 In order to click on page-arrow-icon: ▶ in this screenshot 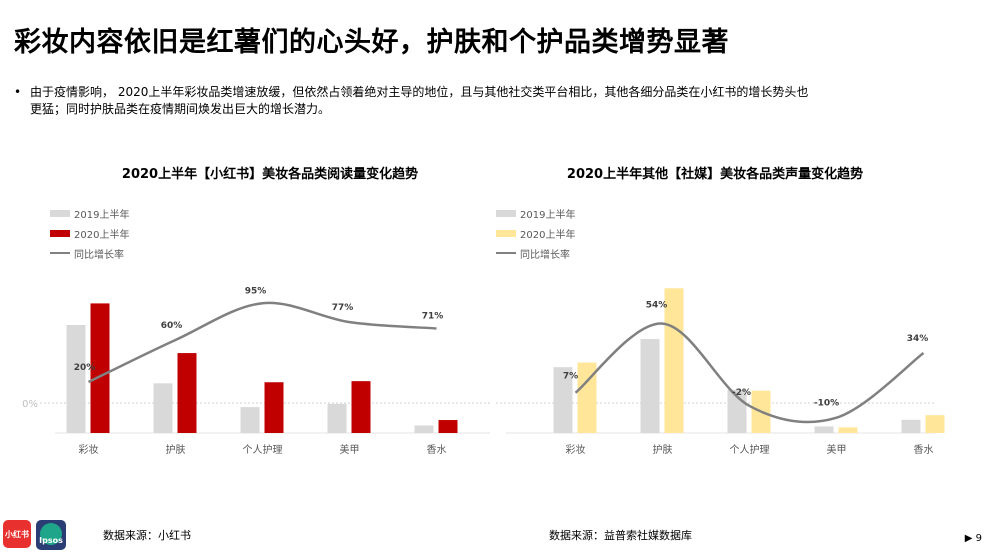, I will do `click(968, 538)`.